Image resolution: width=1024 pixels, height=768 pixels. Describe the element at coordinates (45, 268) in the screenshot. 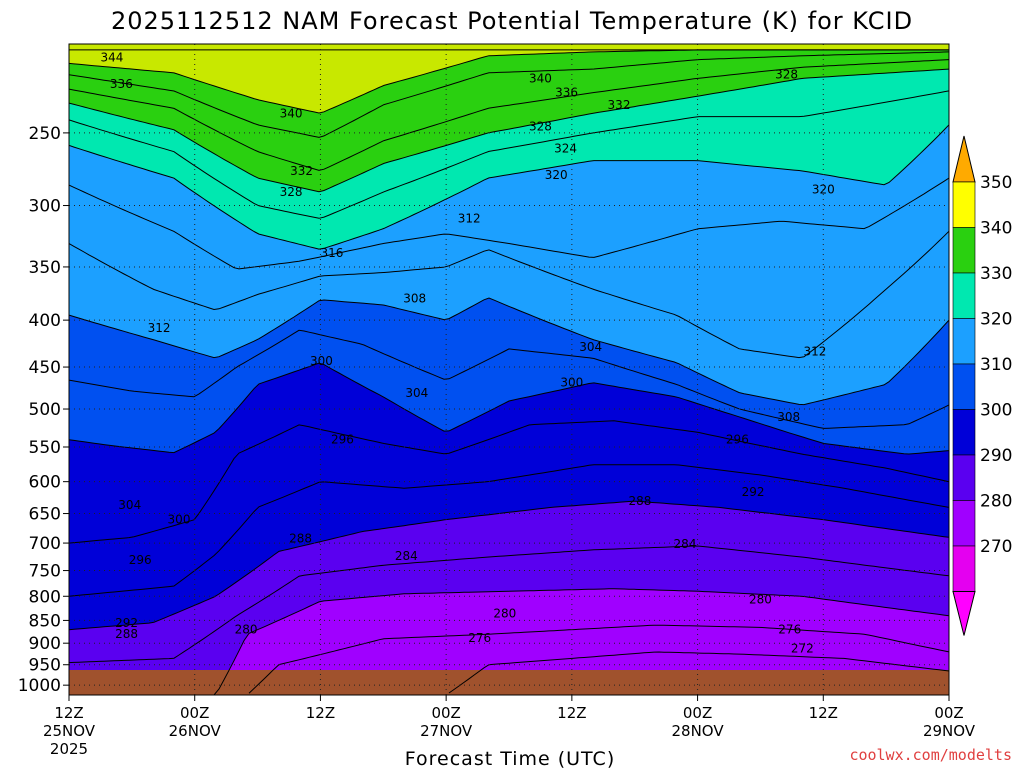

I see `y-tick-label: 350` at that location.